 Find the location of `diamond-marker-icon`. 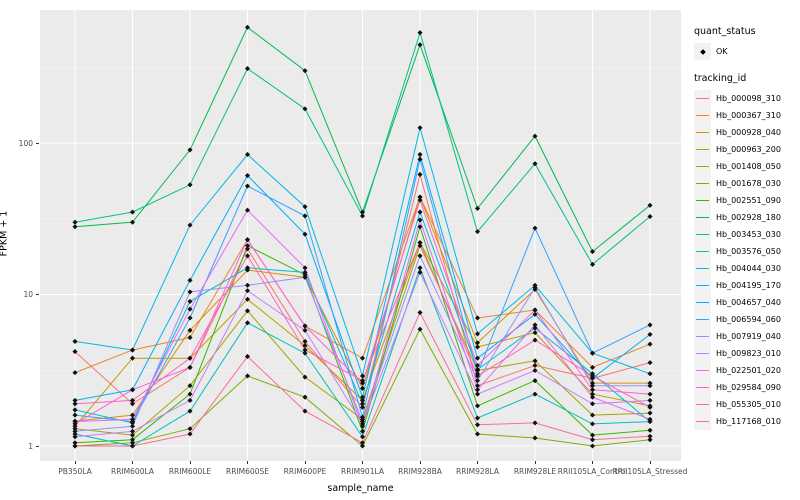

diamond-marker-icon is located at coordinates (702, 51).